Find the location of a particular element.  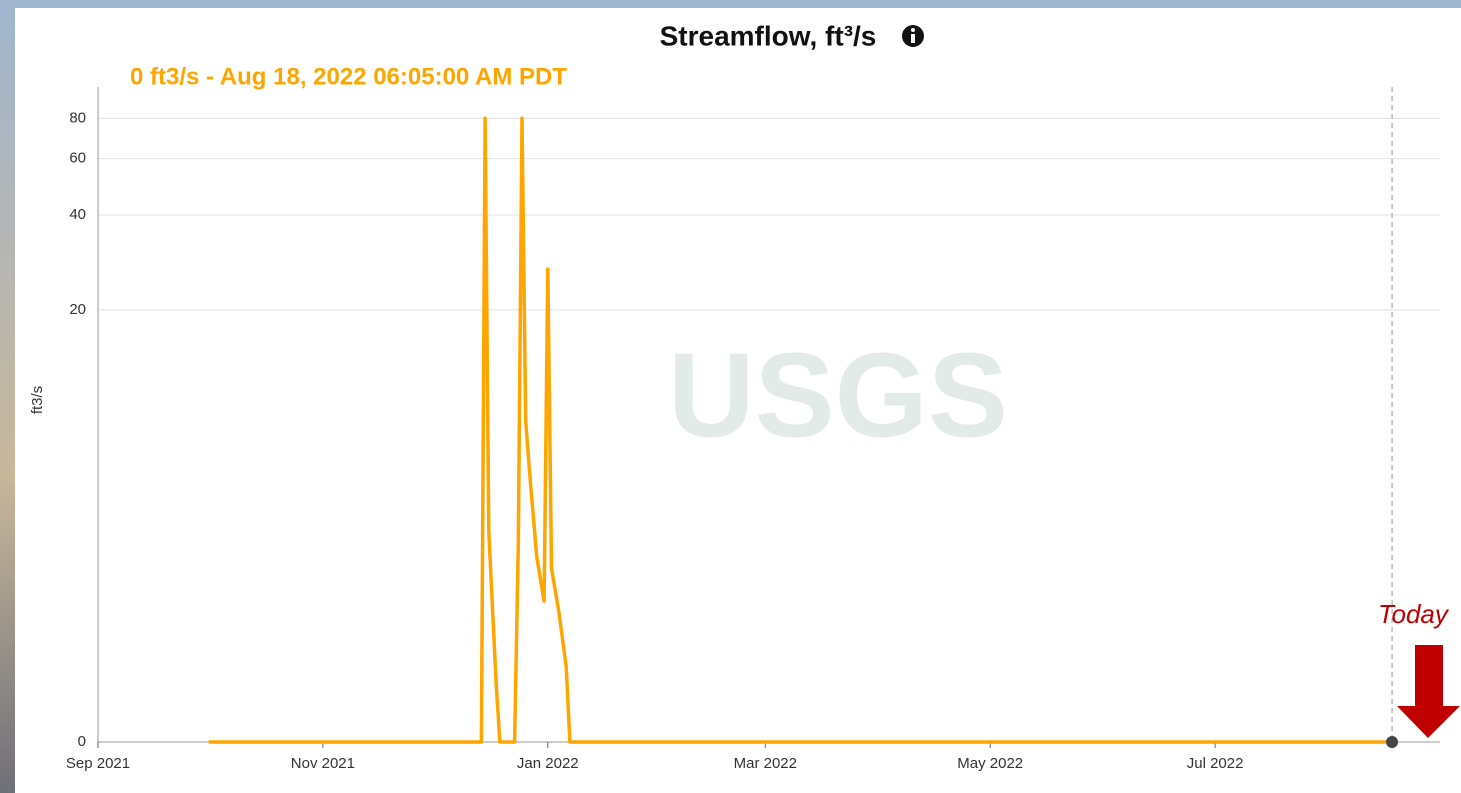

y-tick-label: 60 is located at coordinates (77, 158).